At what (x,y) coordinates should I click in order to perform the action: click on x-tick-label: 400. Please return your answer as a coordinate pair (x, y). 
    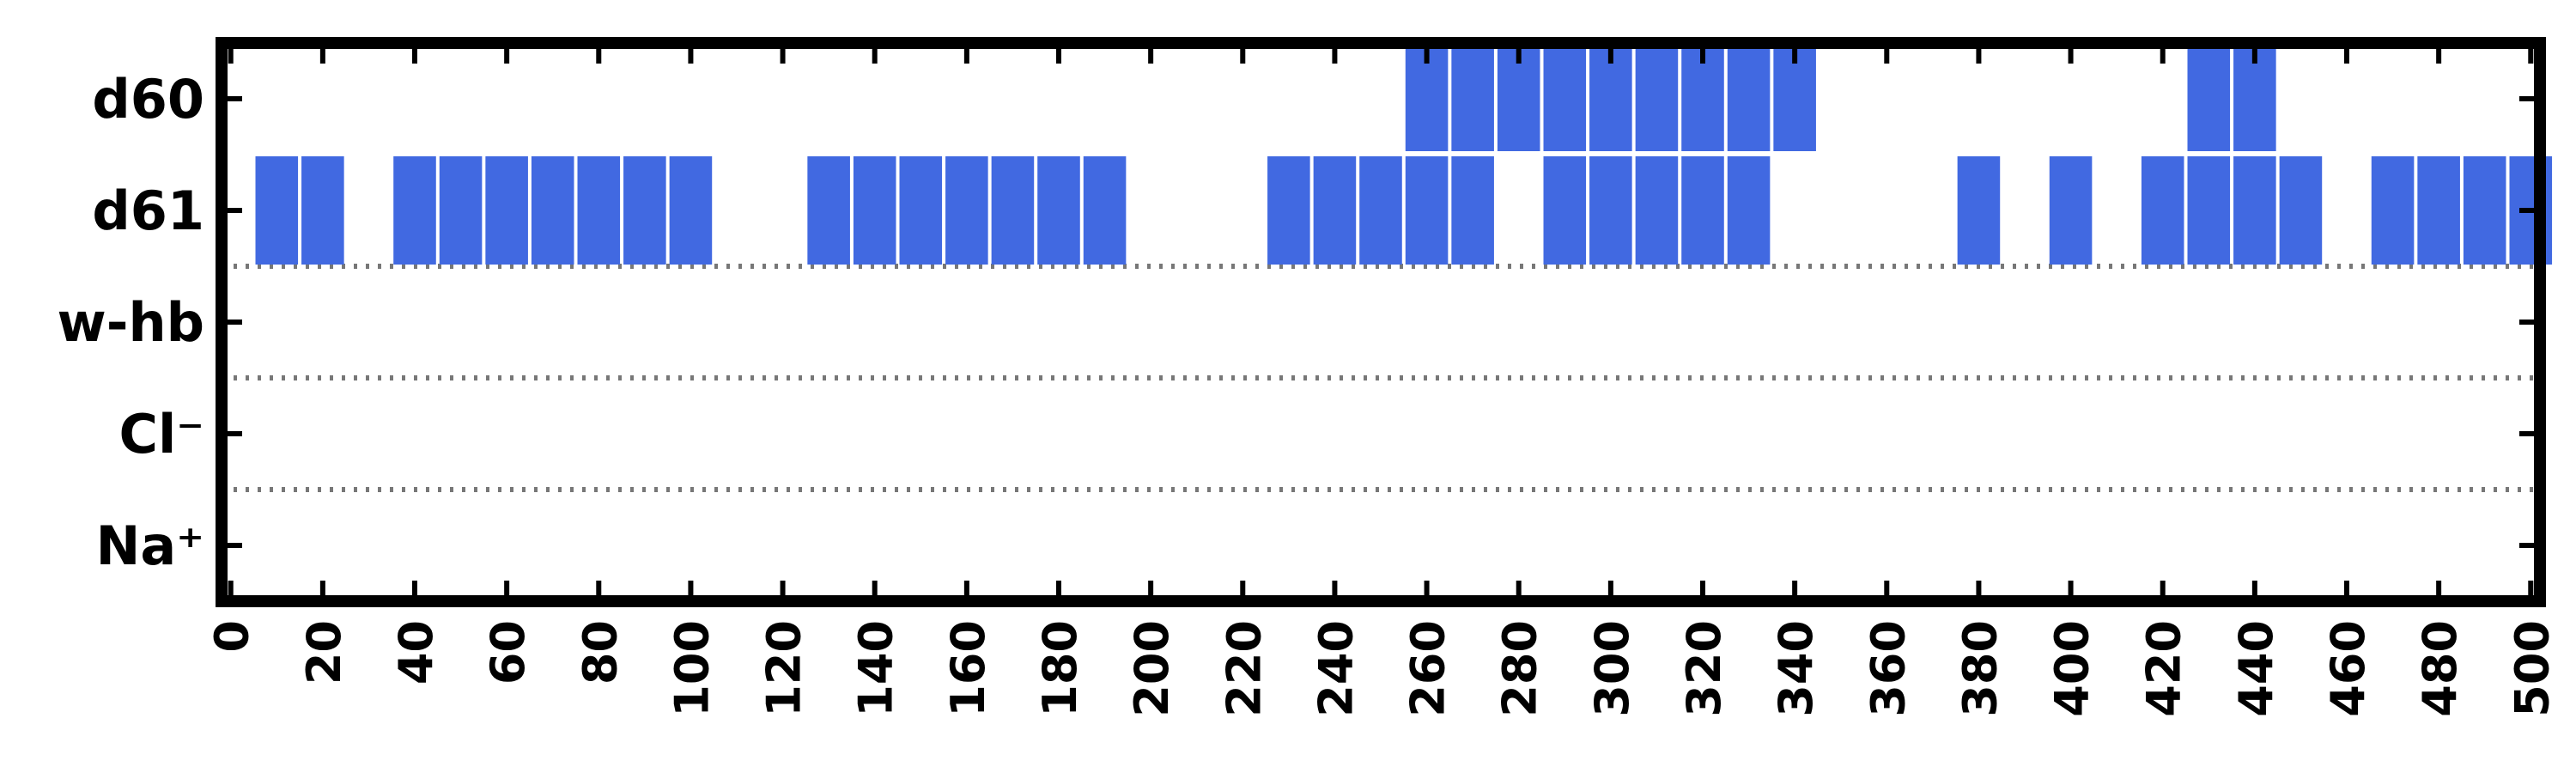
    Looking at the image, I should click on (2072, 668).